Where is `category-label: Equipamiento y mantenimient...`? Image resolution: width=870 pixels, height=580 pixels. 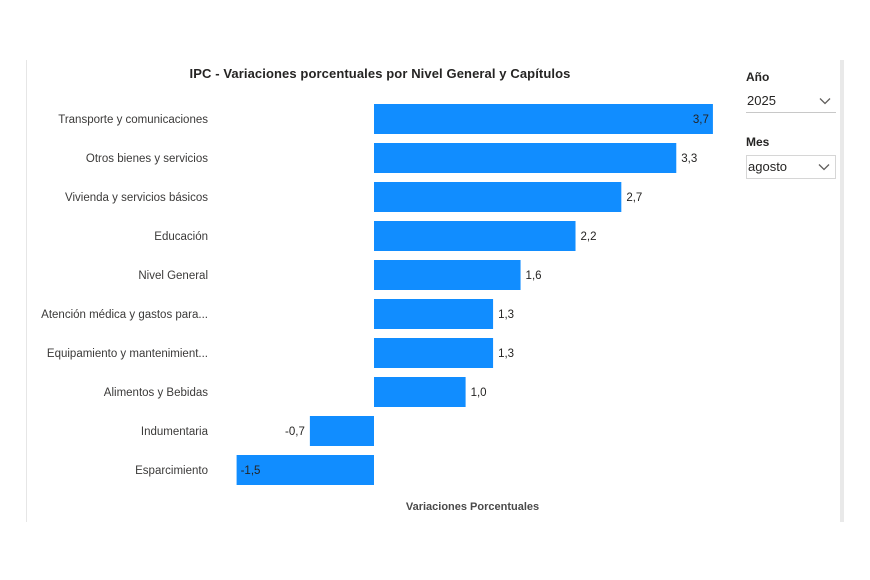 category-label: Equipamiento y mantenimient... is located at coordinates (127, 354).